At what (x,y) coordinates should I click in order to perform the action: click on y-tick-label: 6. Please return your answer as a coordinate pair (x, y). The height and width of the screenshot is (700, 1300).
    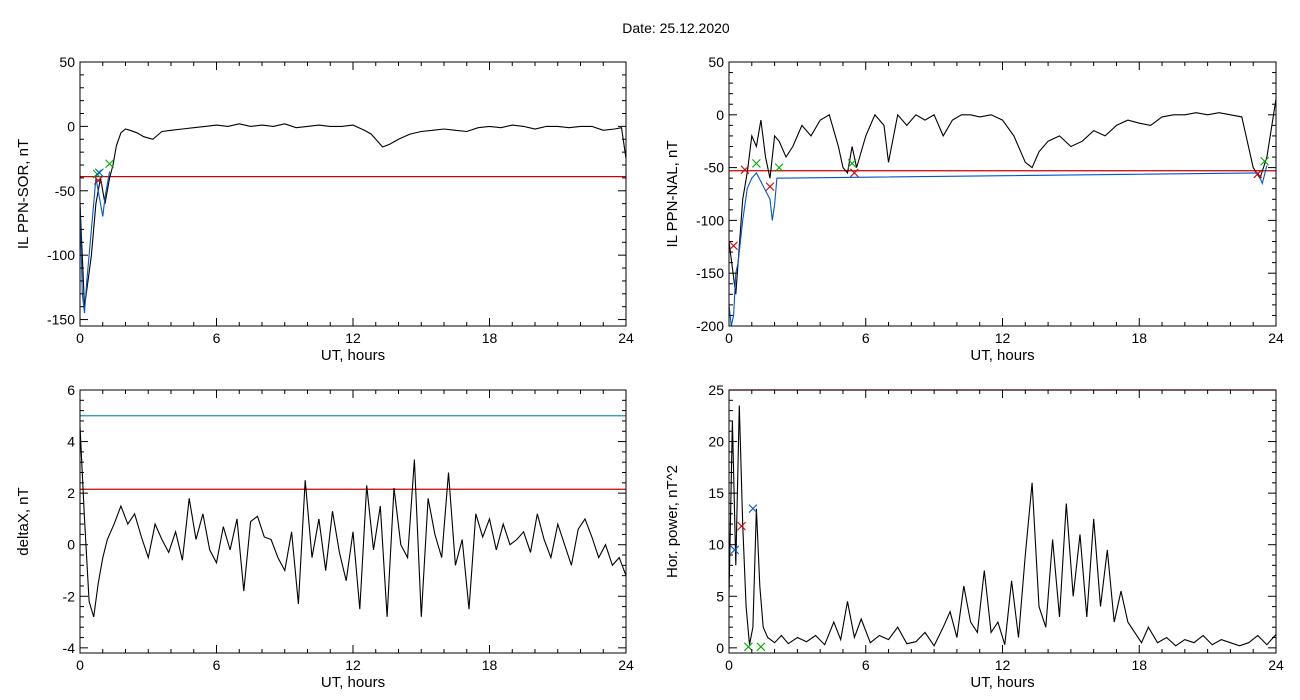
    Looking at the image, I should click on (71, 390).